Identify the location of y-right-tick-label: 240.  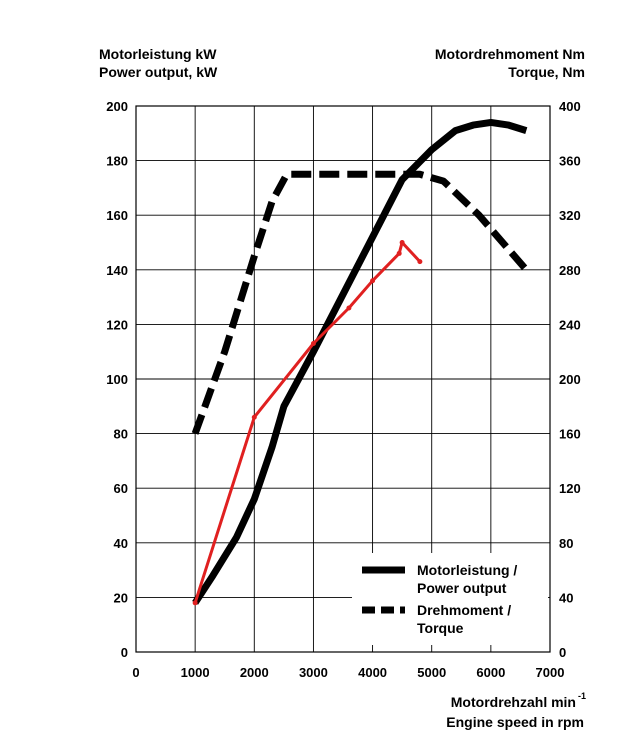
(570, 324).